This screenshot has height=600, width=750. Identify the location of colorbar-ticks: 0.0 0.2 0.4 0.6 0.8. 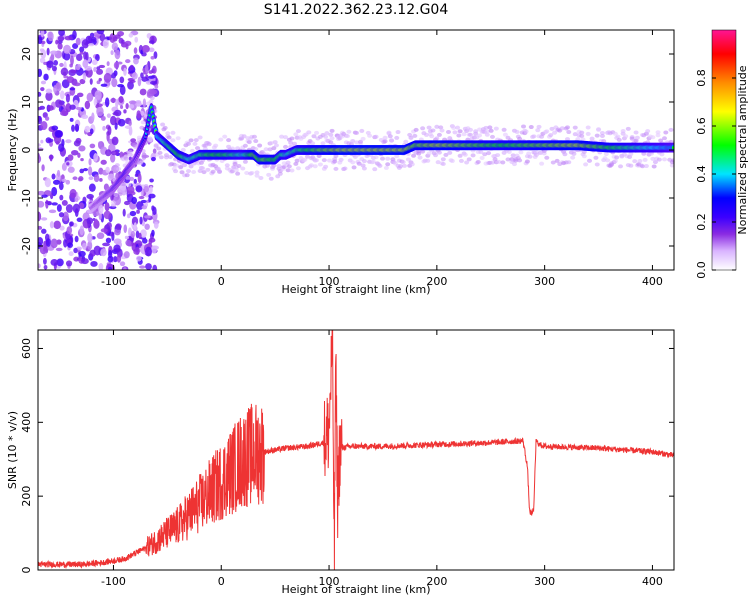
(715, 174).